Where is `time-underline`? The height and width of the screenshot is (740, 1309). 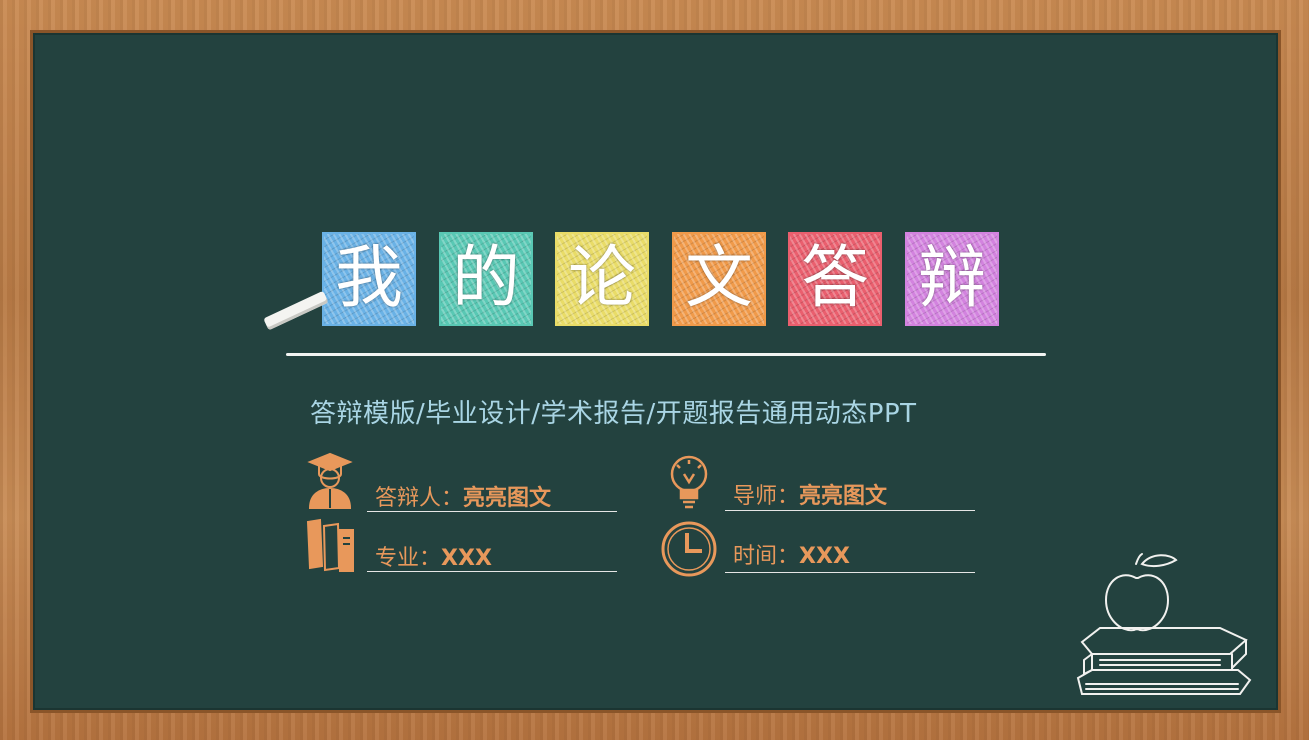
time-underline is located at coordinates (850, 572).